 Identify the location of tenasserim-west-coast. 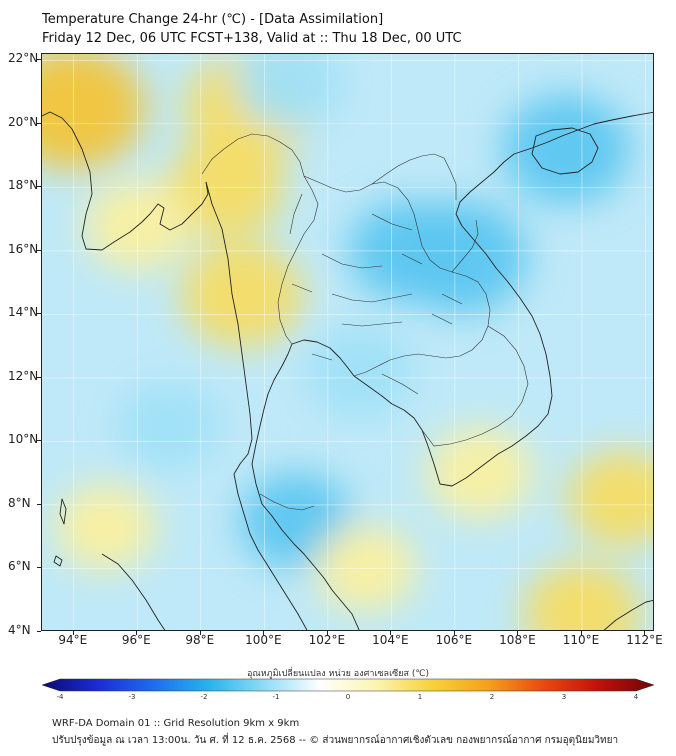
(229, 328).